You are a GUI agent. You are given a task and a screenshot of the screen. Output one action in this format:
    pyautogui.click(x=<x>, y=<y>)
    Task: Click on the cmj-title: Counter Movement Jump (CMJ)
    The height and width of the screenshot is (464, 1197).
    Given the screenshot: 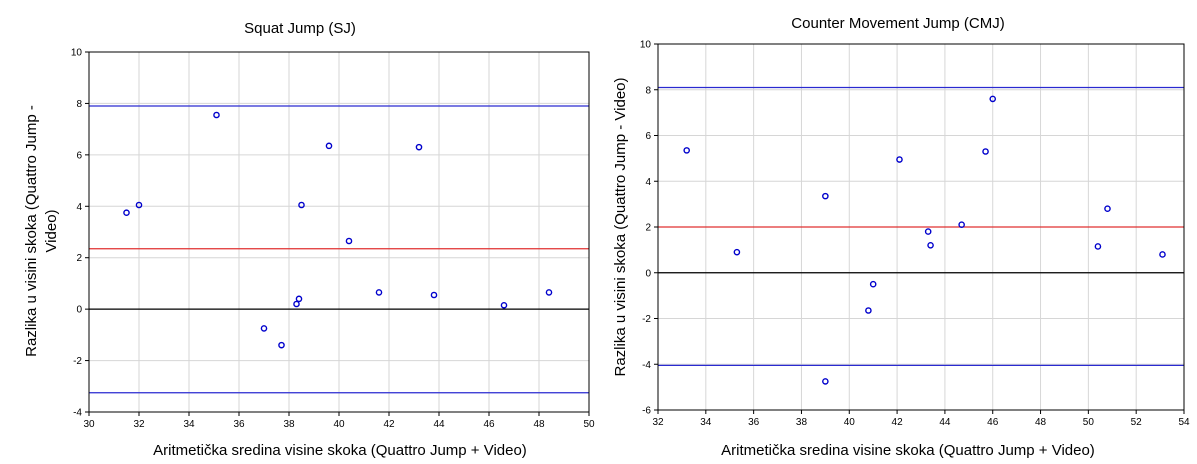 What is the action you would take?
    pyautogui.click(x=897, y=23)
    